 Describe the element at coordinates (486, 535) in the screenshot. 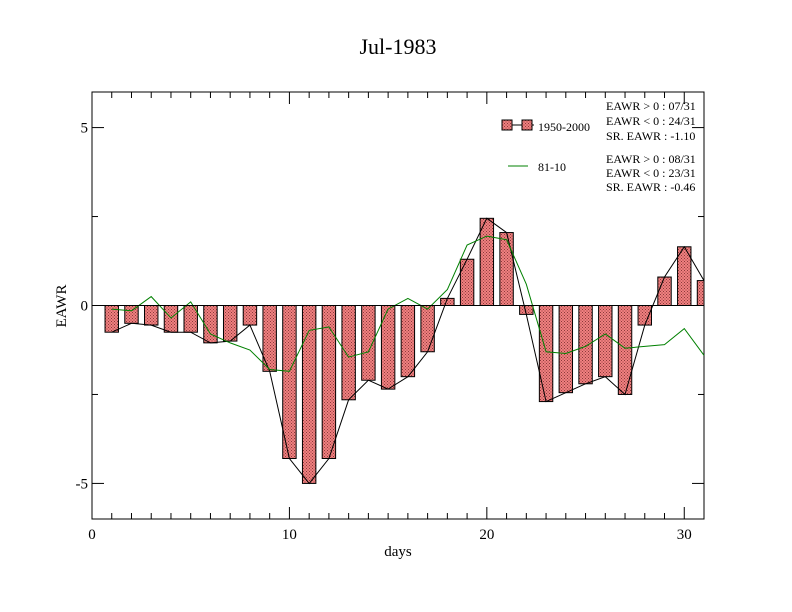

I see `x-tick-label-20: 20` at that location.